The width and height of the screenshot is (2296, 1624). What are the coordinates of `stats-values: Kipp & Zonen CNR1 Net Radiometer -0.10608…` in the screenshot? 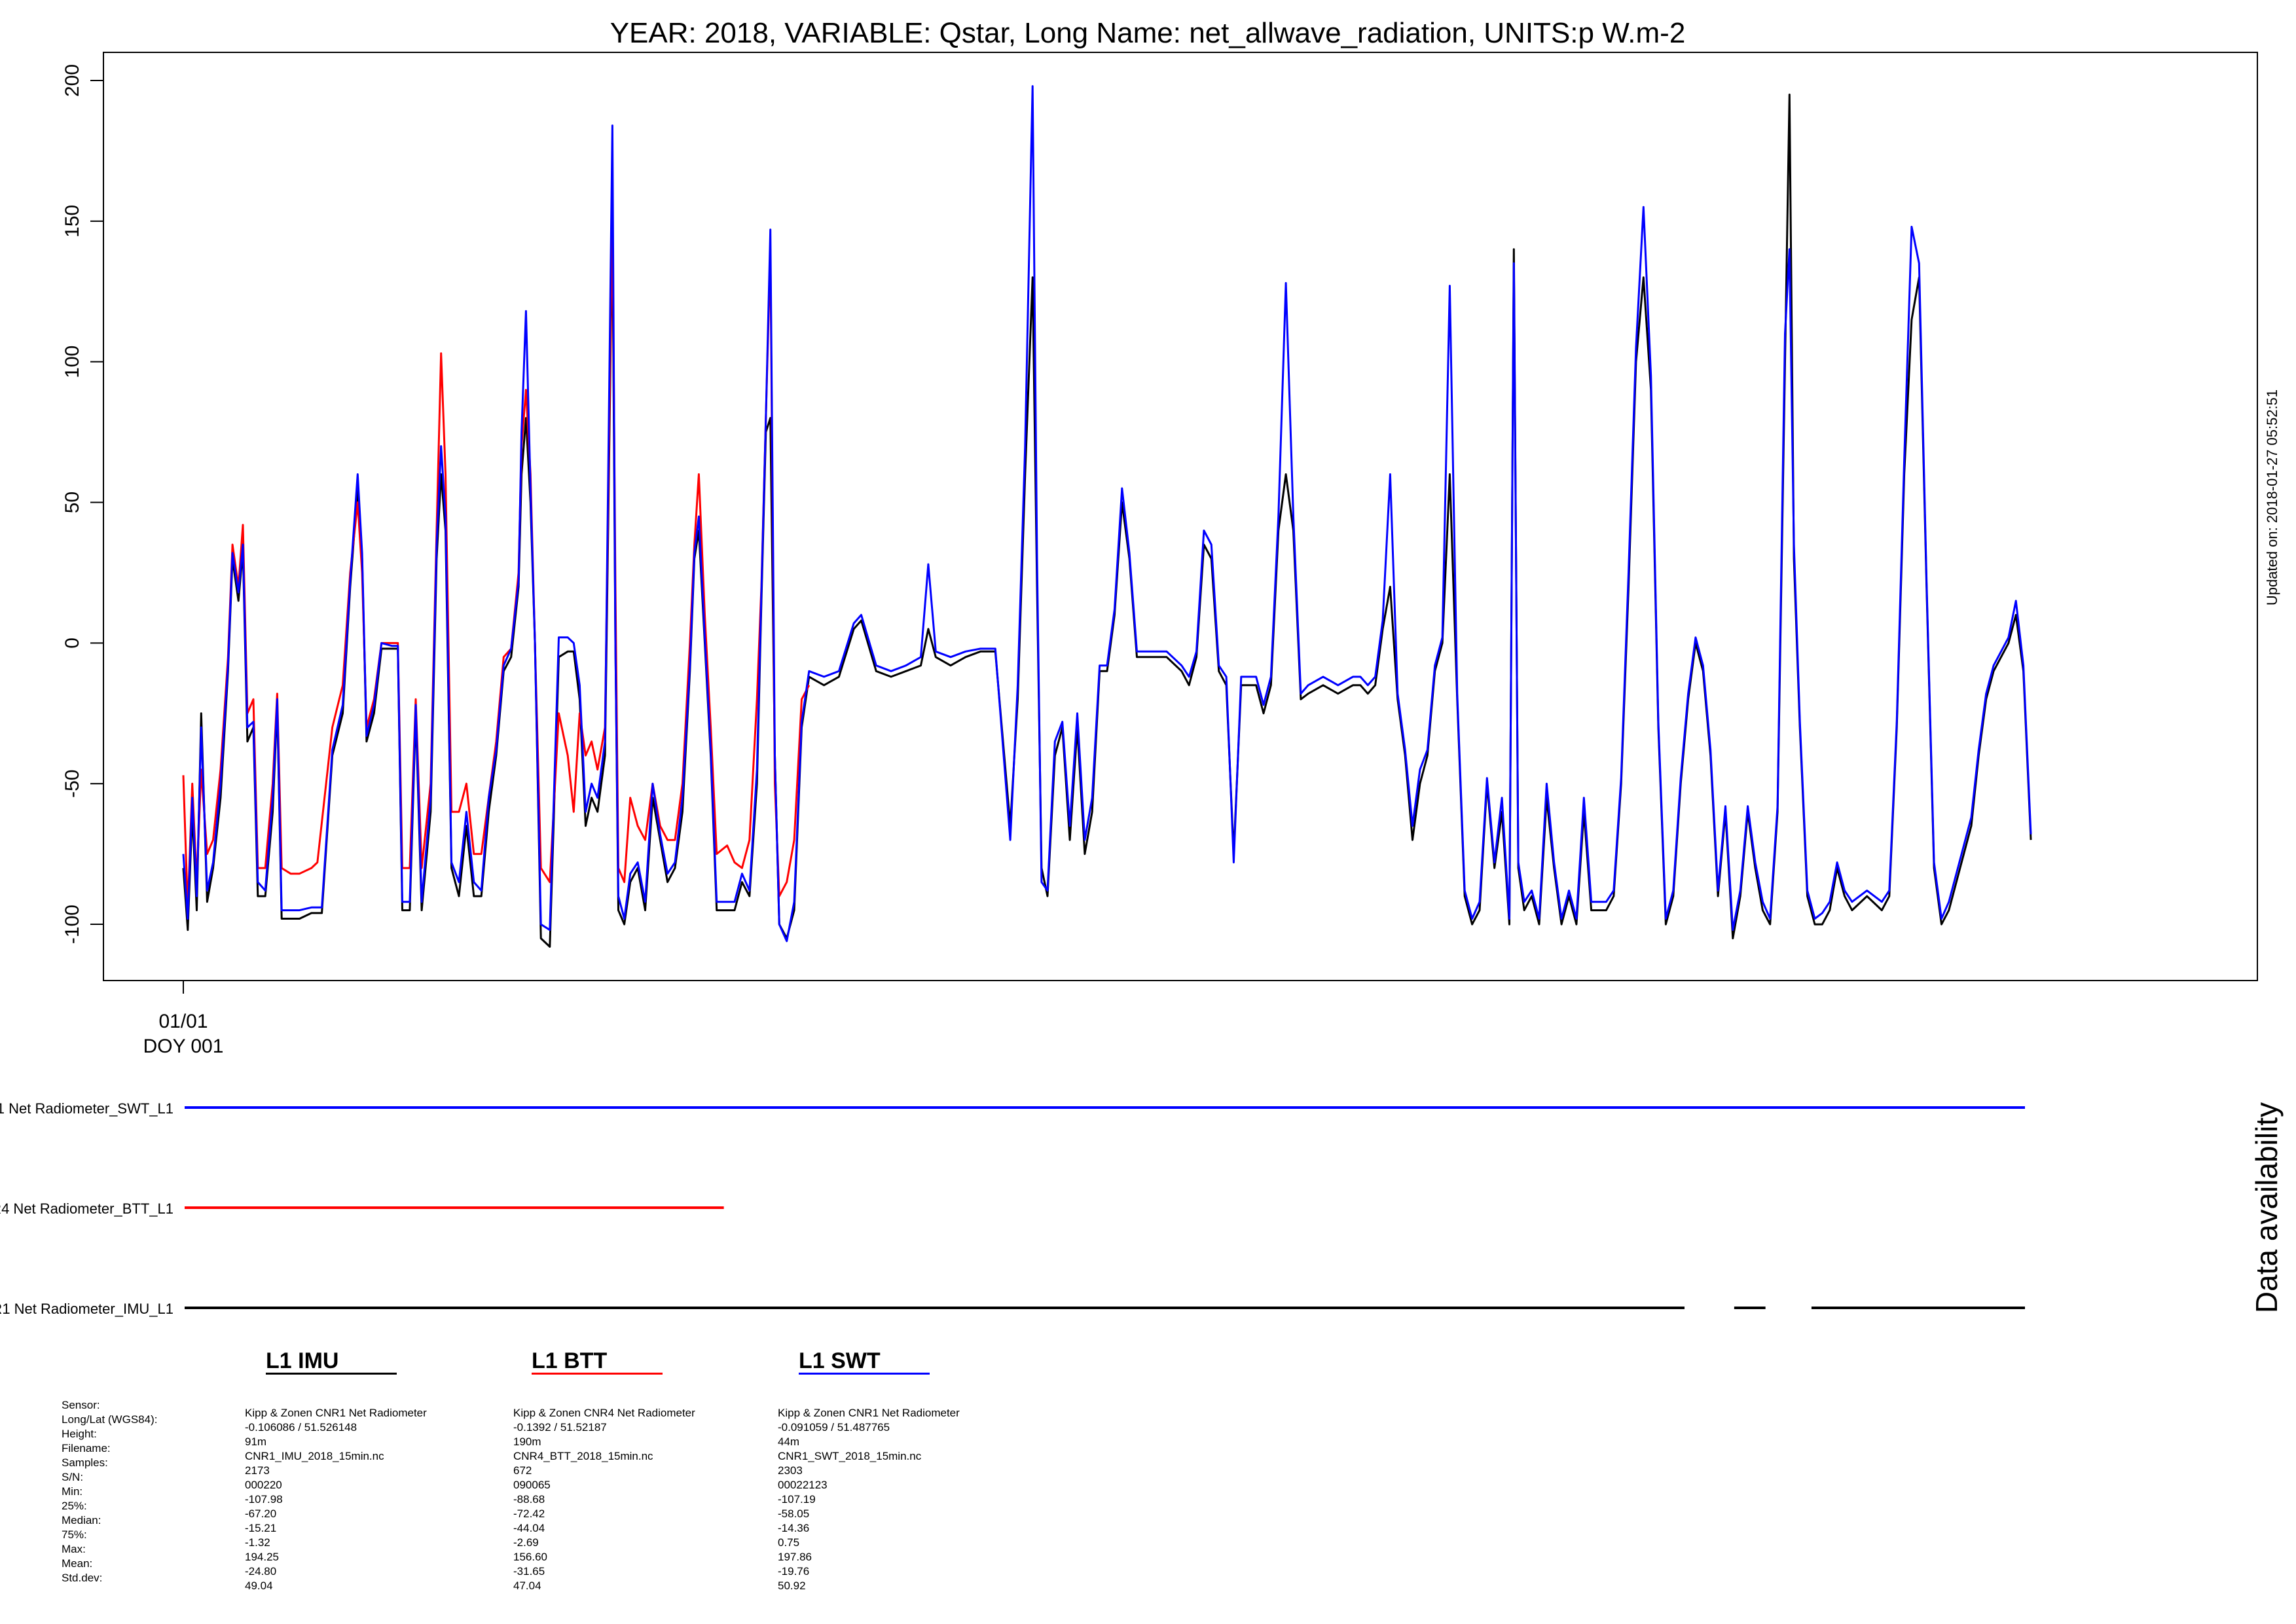 It's located at (336, 1499).